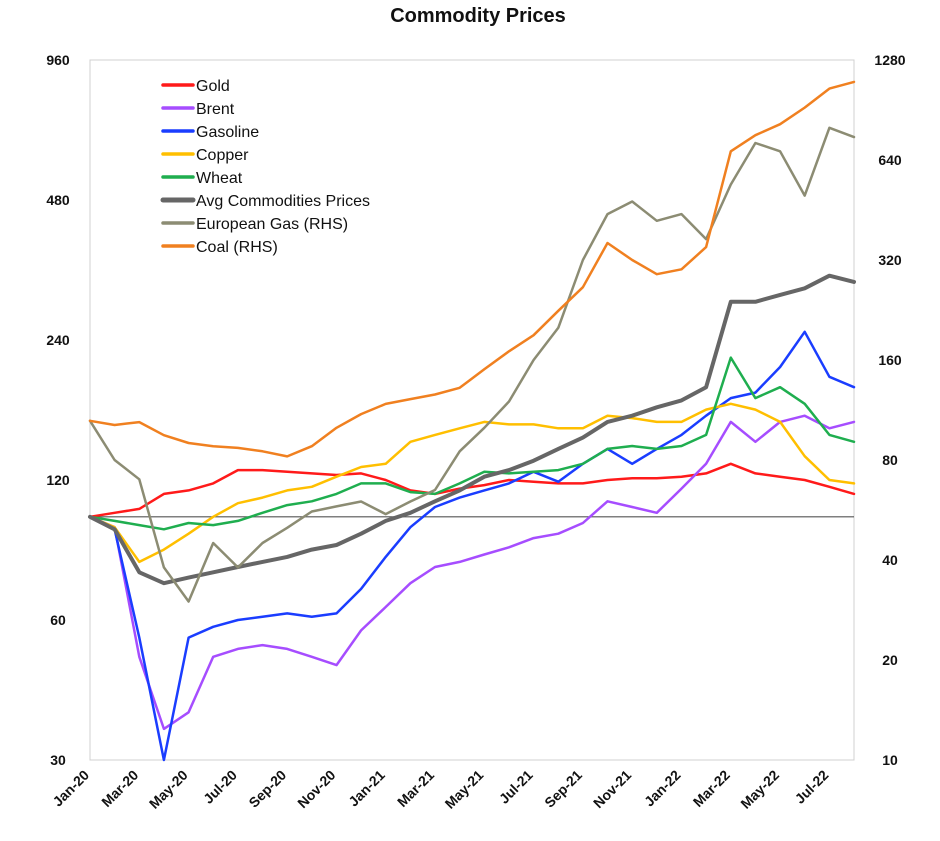  Describe the element at coordinates (215, 109) in the screenshot. I see `legend-label: Brent` at that location.